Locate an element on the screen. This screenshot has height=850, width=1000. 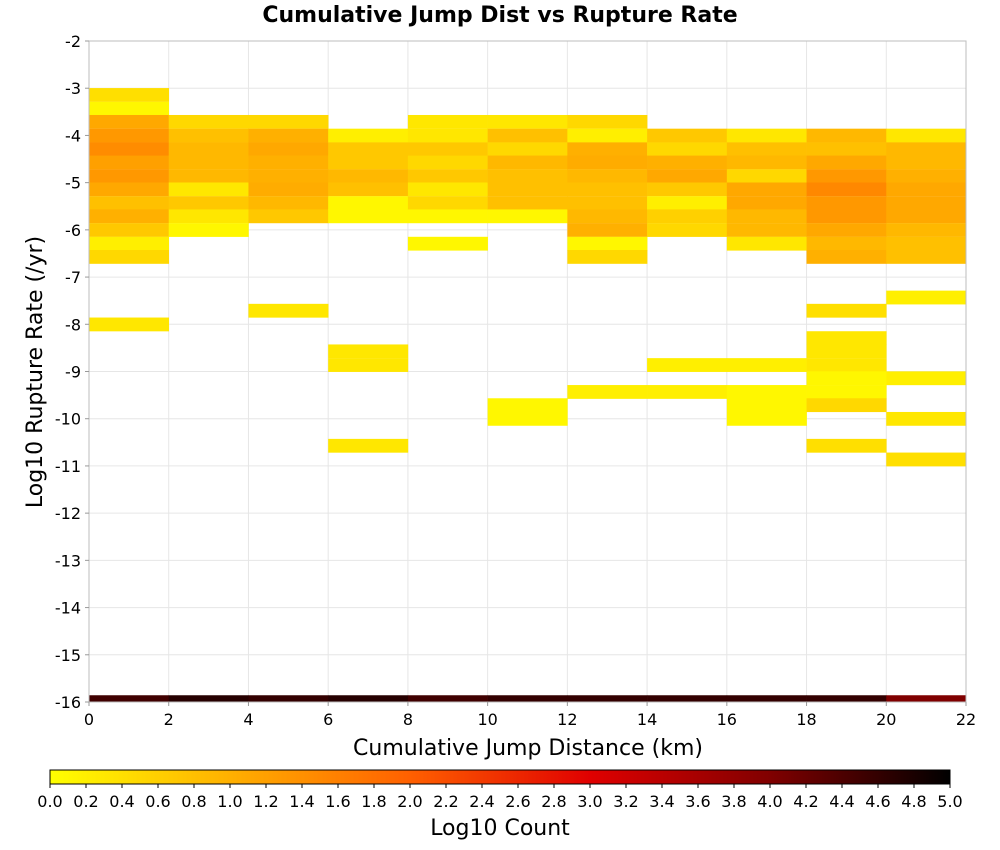
colorbar-tick-label-0: 0.0 is located at coordinates (49, 801).